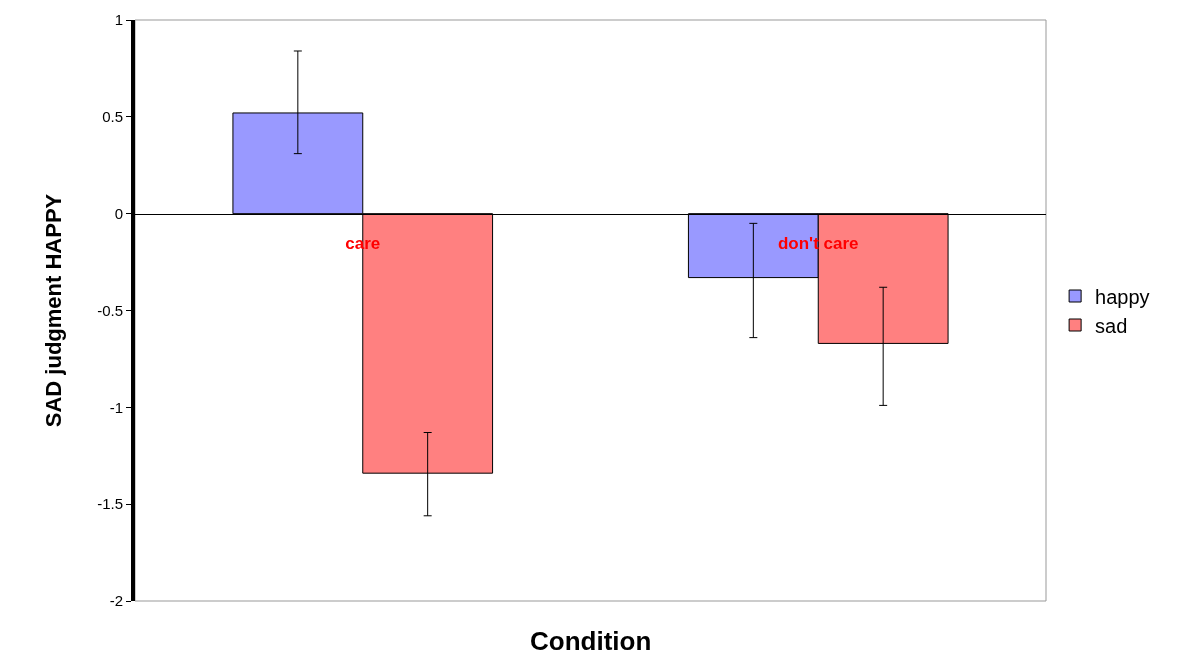 The image size is (1186, 666). Describe the element at coordinates (591, 641) in the screenshot. I see `x-axis-title: Condition` at that location.